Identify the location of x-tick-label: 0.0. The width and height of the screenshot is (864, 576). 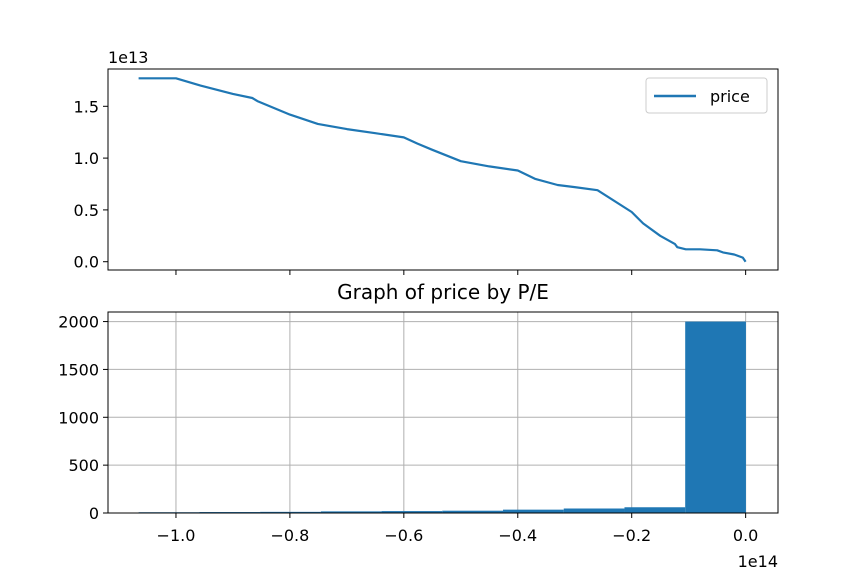
(745, 535).